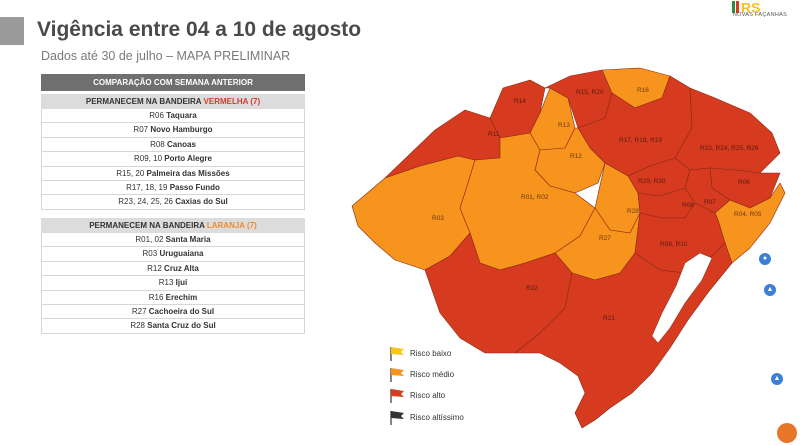 Image resolution: width=800 pixels, height=445 pixels. What do you see at coordinates (535, 197) in the screenshot?
I see `map-label-r01-r02: R01, R02` at bounding box center [535, 197].